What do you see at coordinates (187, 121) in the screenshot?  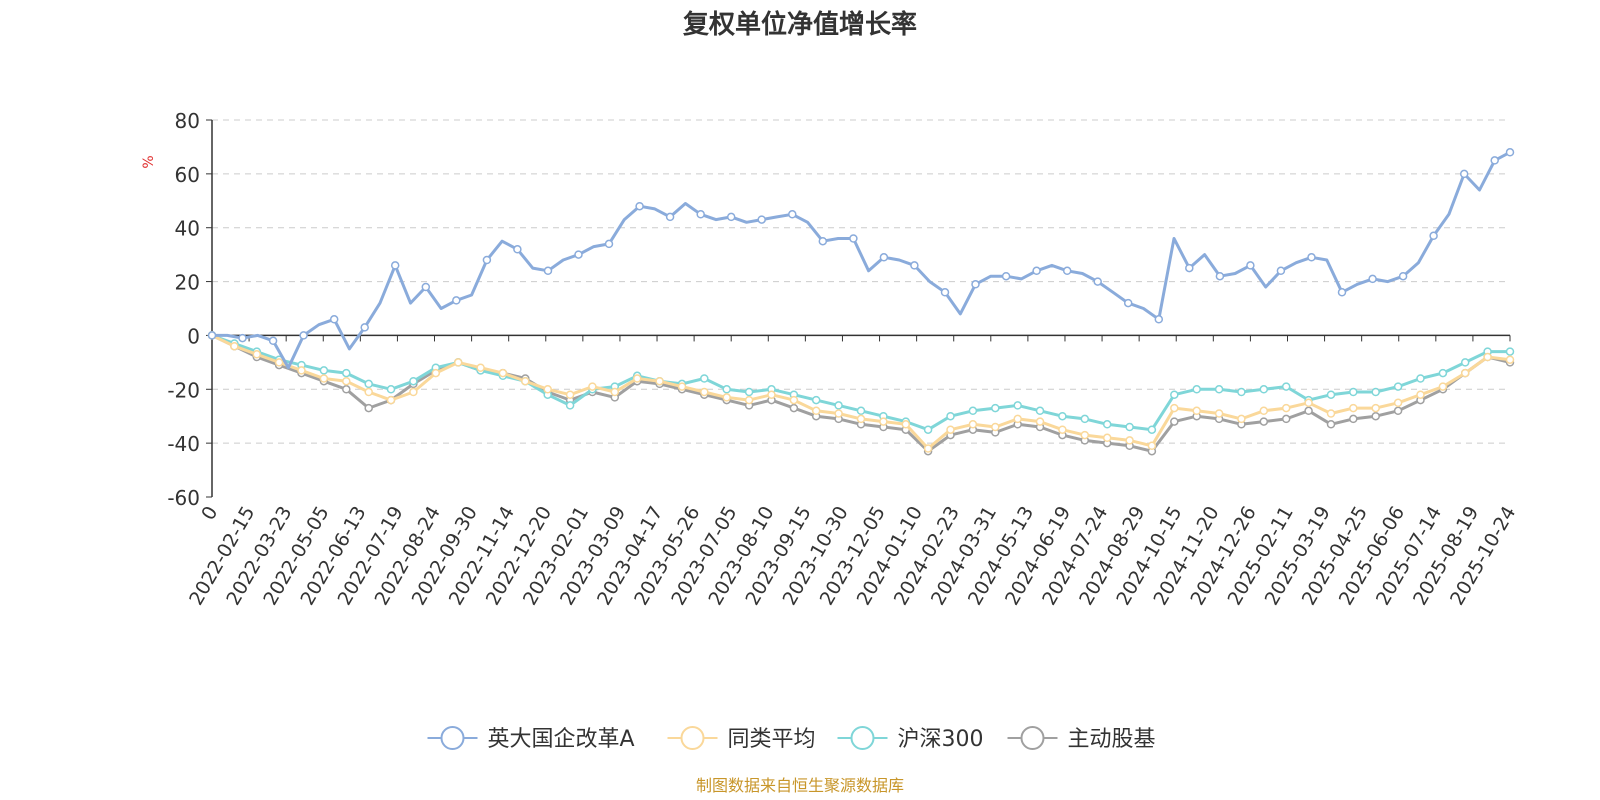 I see `y-tick-label: 80` at bounding box center [187, 121].